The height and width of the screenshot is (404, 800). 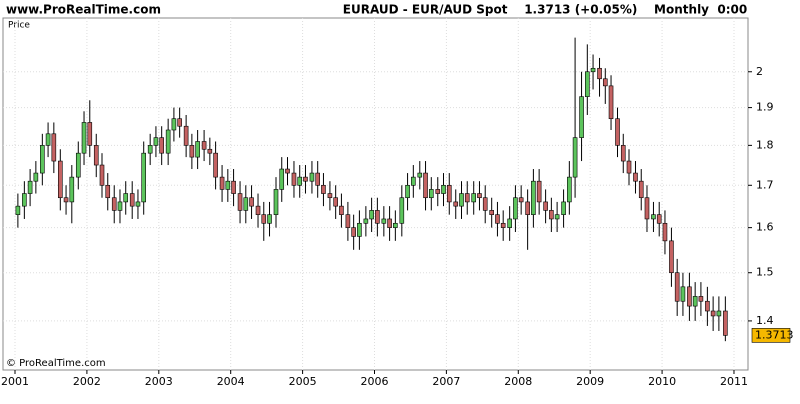 What do you see at coordinates (518, 381) in the screenshot?
I see `x-tick-label: 2008` at bounding box center [518, 381].